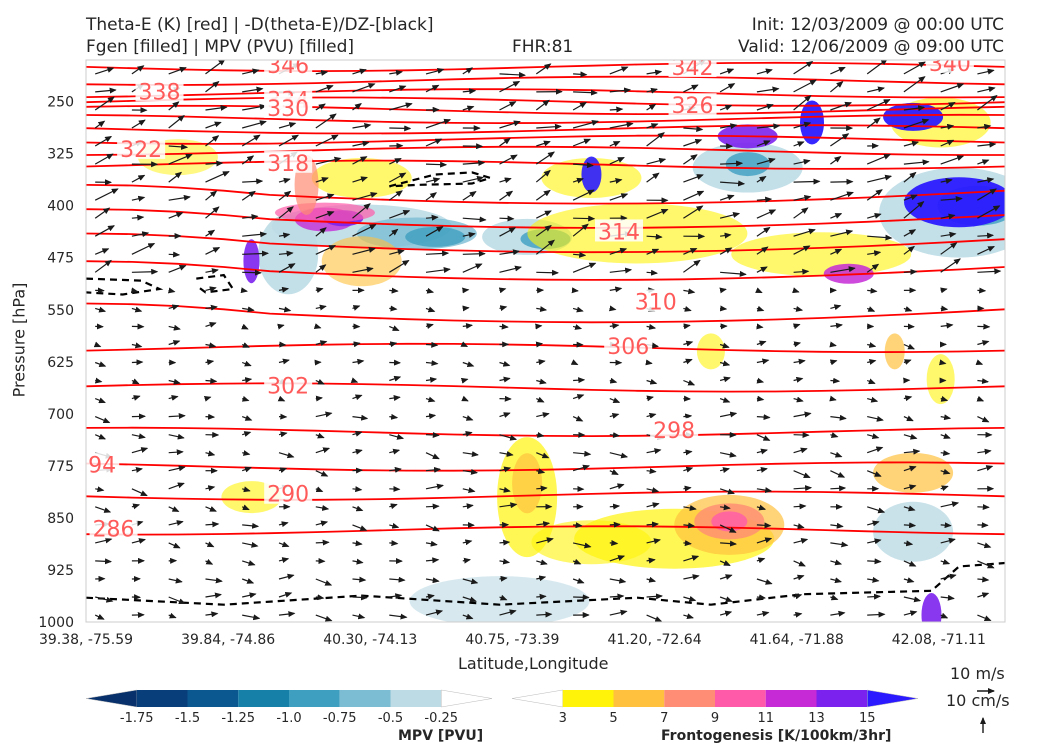  I want to click on x-tick-label: 39.84, -74.86, so click(228, 640).